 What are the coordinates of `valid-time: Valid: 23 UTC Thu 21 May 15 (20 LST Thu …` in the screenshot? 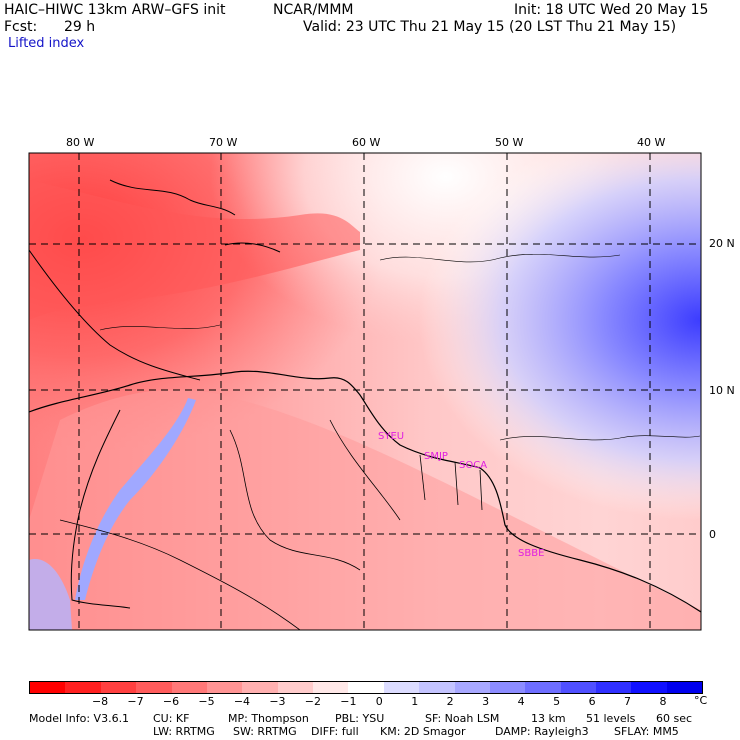 It's located at (490, 27).